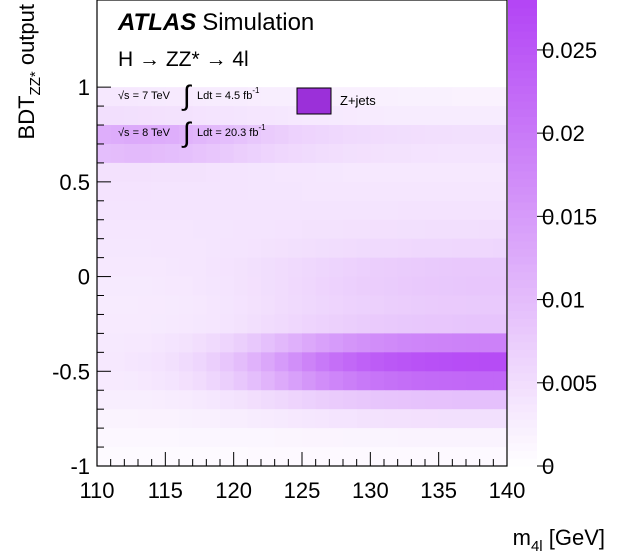 This screenshot has height=559, width=624. Describe the element at coordinates (80, 466) in the screenshot. I see `y-tick-label: -1` at that location.